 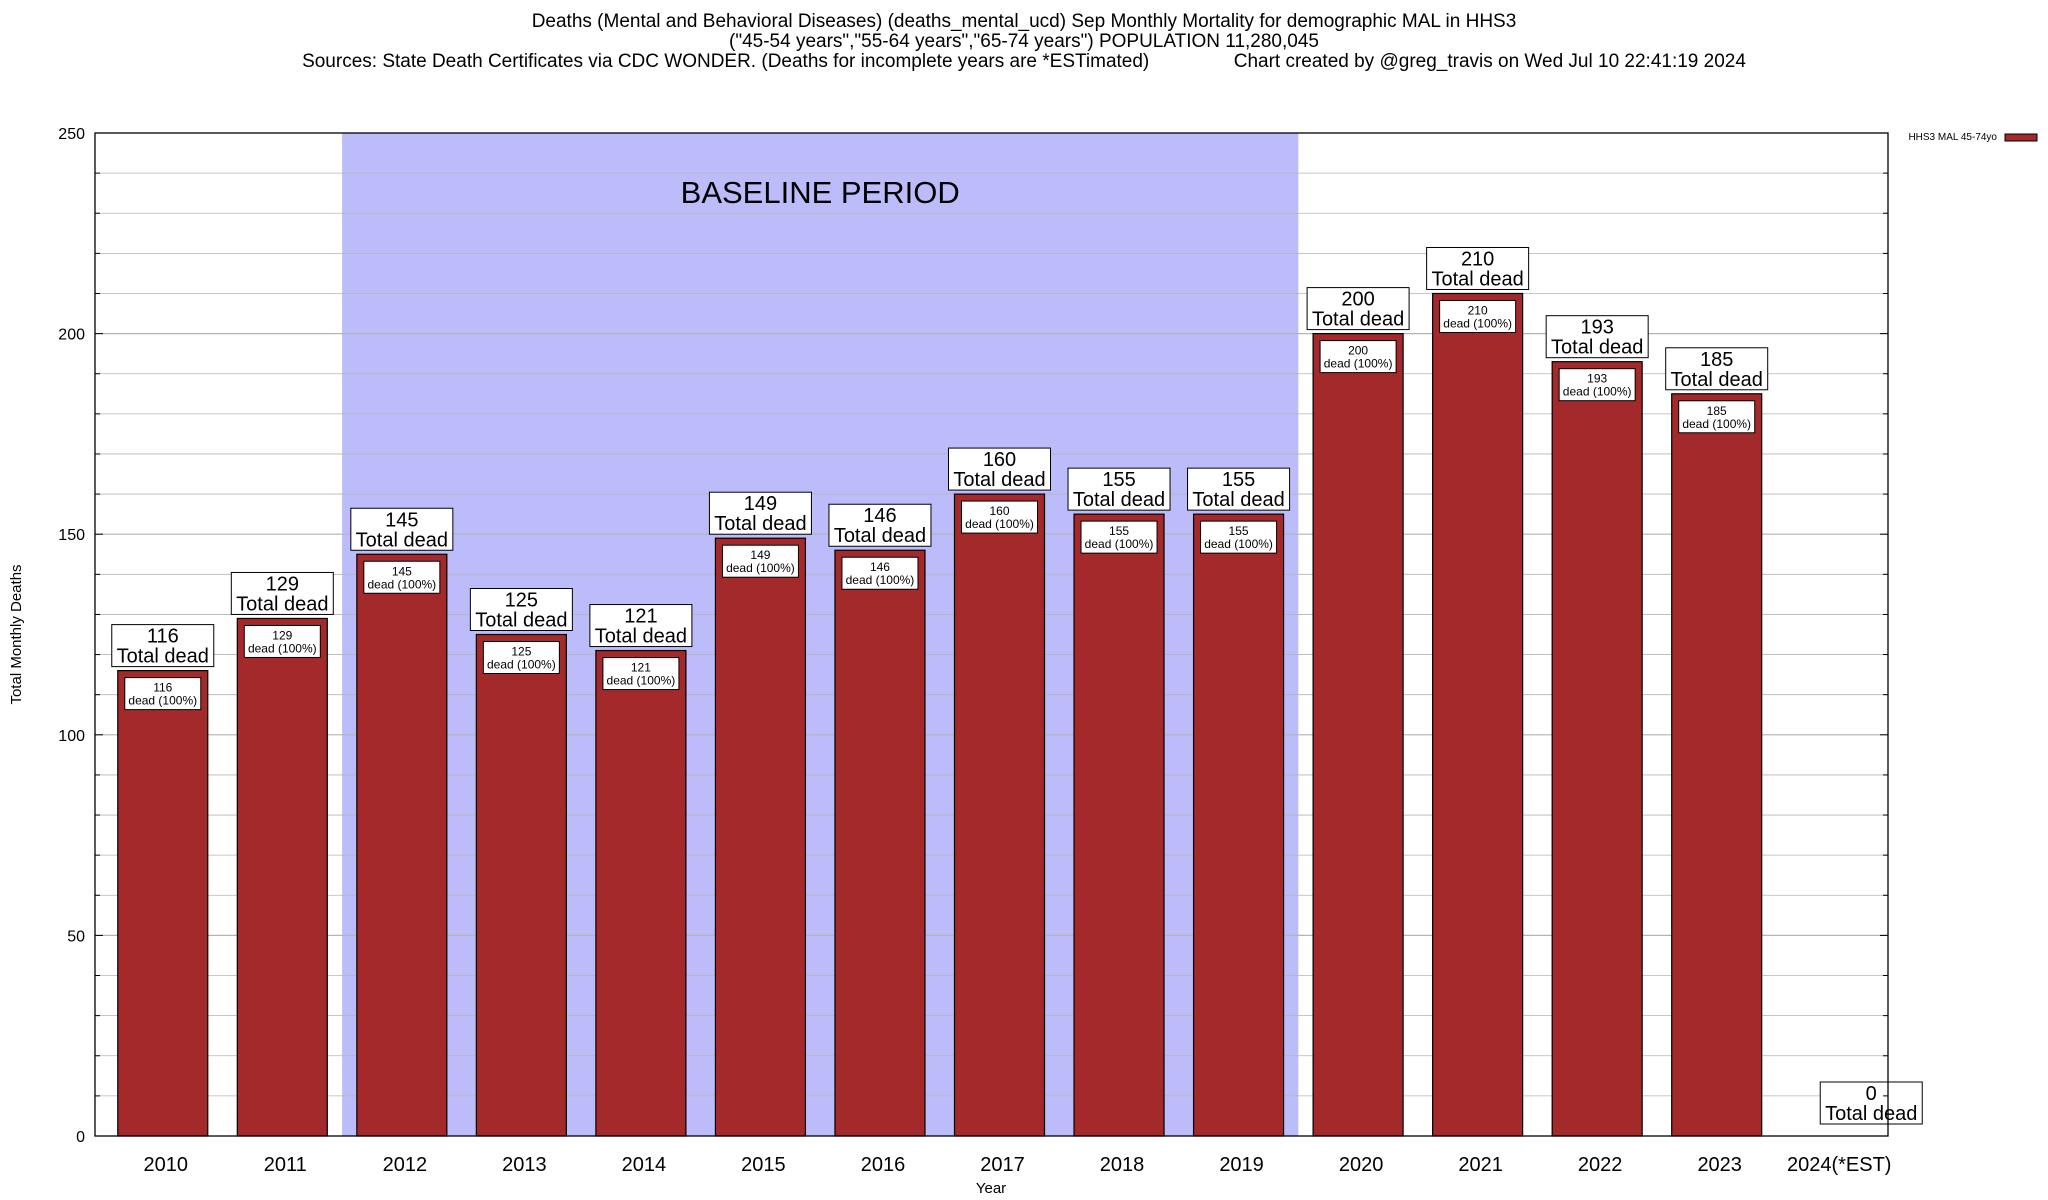 What do you see at coordinates (71, 134) in the screenshot?
I see `y-tick-label: 250` at bounding box center [71, 134].